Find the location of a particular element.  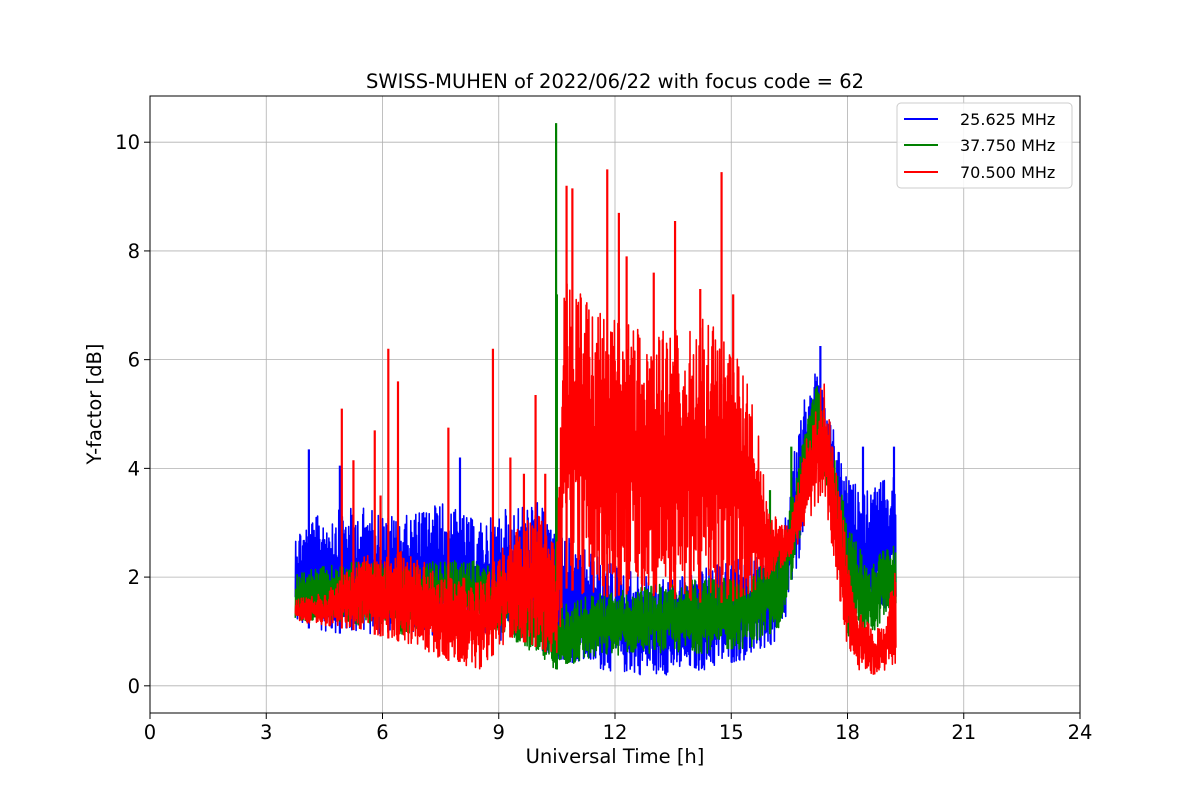

x-tick-label: 3 is located at coordinates (266, 732).